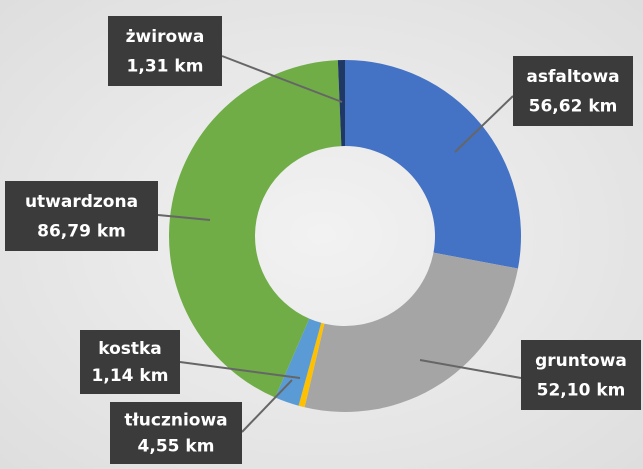 The image size is (643, 469). I want to click on value-label: 86,79 km, so click(81, 231).